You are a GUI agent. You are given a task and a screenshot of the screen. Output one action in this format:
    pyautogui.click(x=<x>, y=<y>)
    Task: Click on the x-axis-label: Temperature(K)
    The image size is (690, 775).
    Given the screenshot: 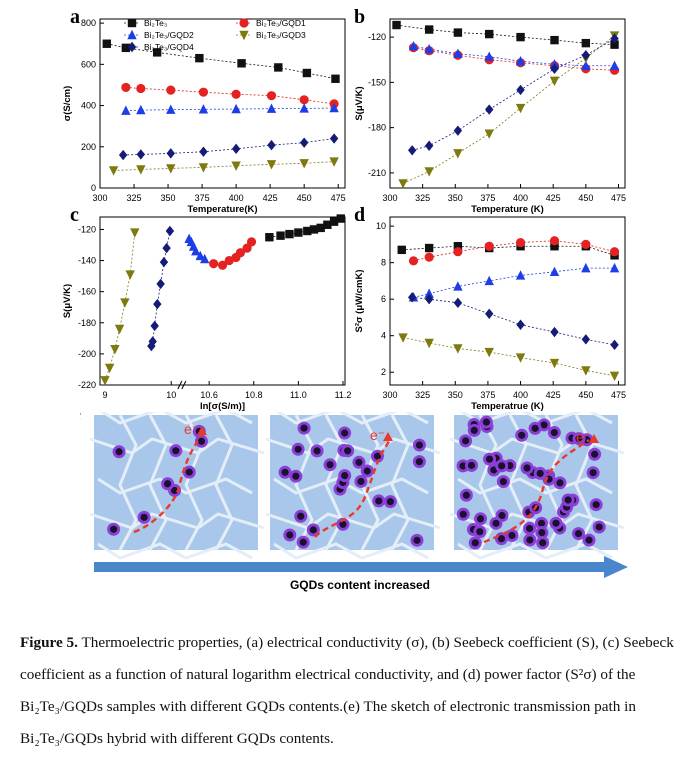 What is the action you would take?
    pyautogui.click(x=222, y=209)
    